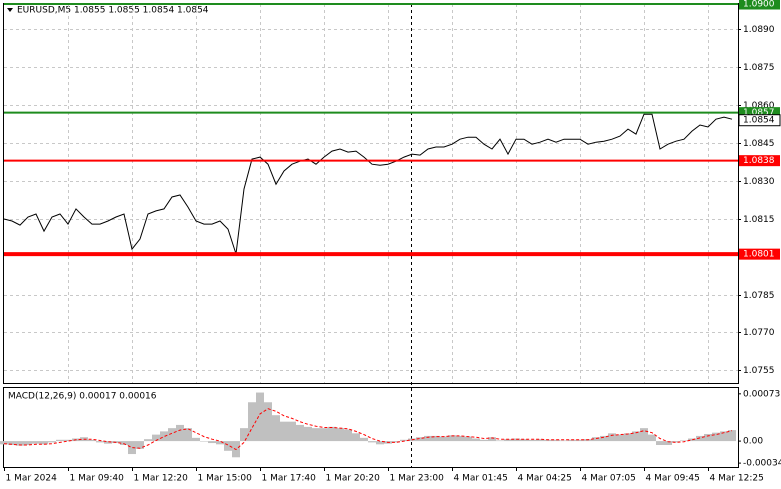 The image size is (781, 489). I want to click on signal-line, so click(368, 429).